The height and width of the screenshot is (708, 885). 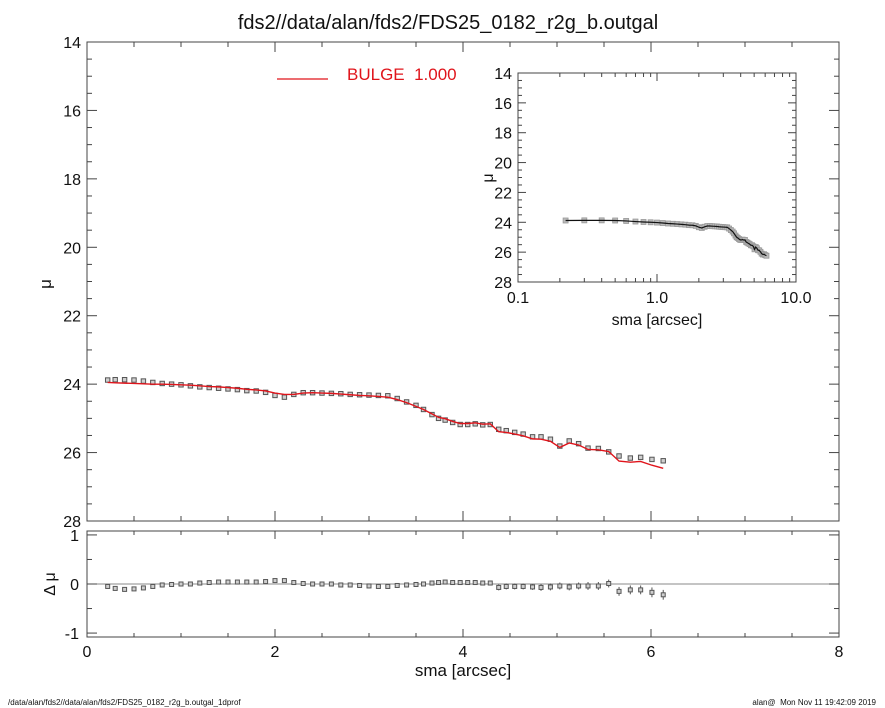 I want to click on inset-x-tick-label: 1.0, so click(x=657, y=298).